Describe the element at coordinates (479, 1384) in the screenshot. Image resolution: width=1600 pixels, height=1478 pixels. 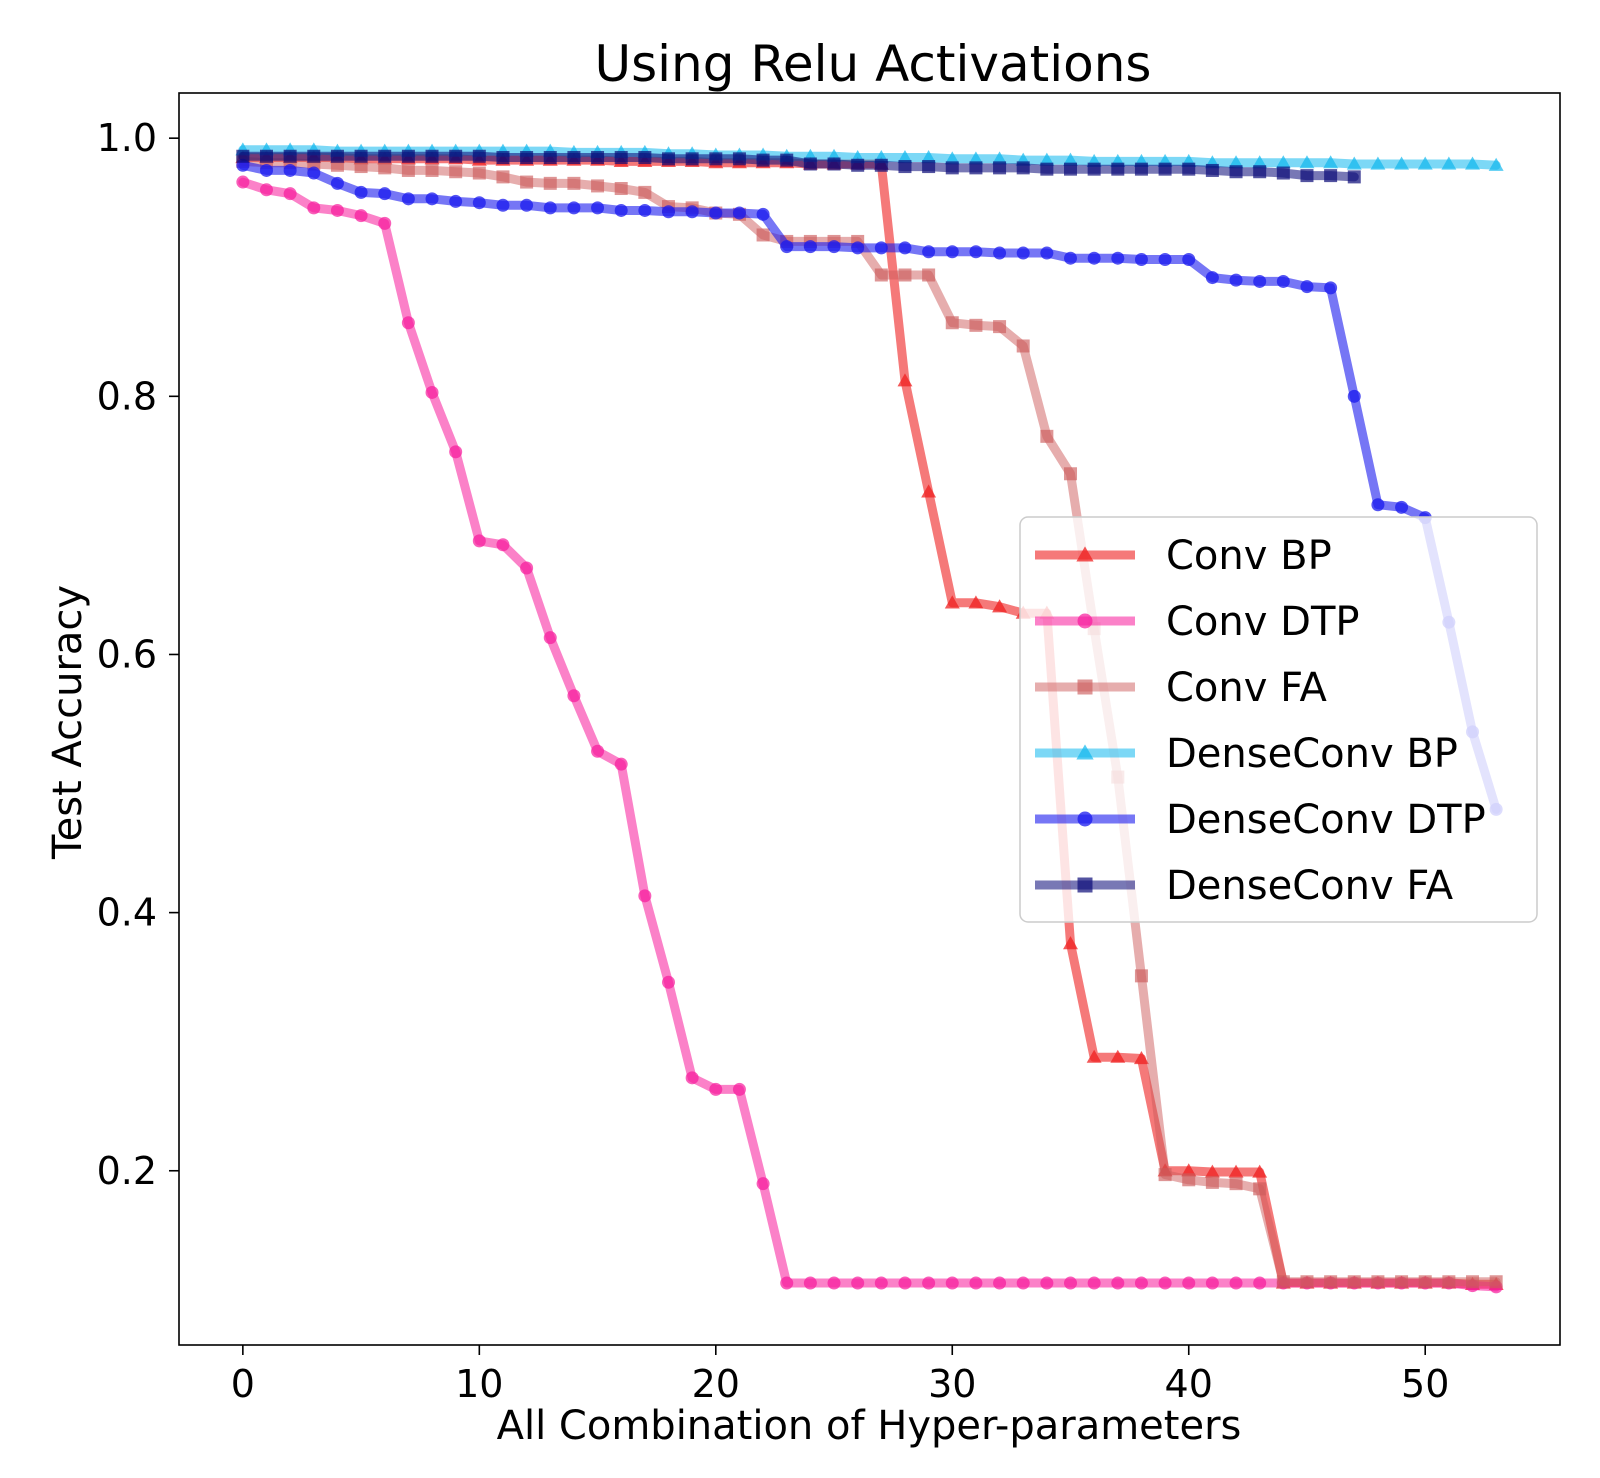
I see `x-tick-label: 10` at that location.